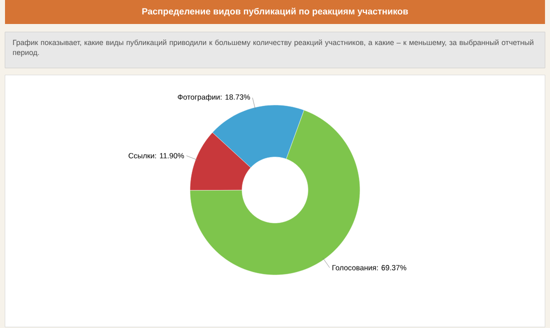  What do you see at coordinates (275, 12) in the screenshot?
I see `chart-title: Распределение видов публикаций по реакциям участников` at bounding box center [275, 12].